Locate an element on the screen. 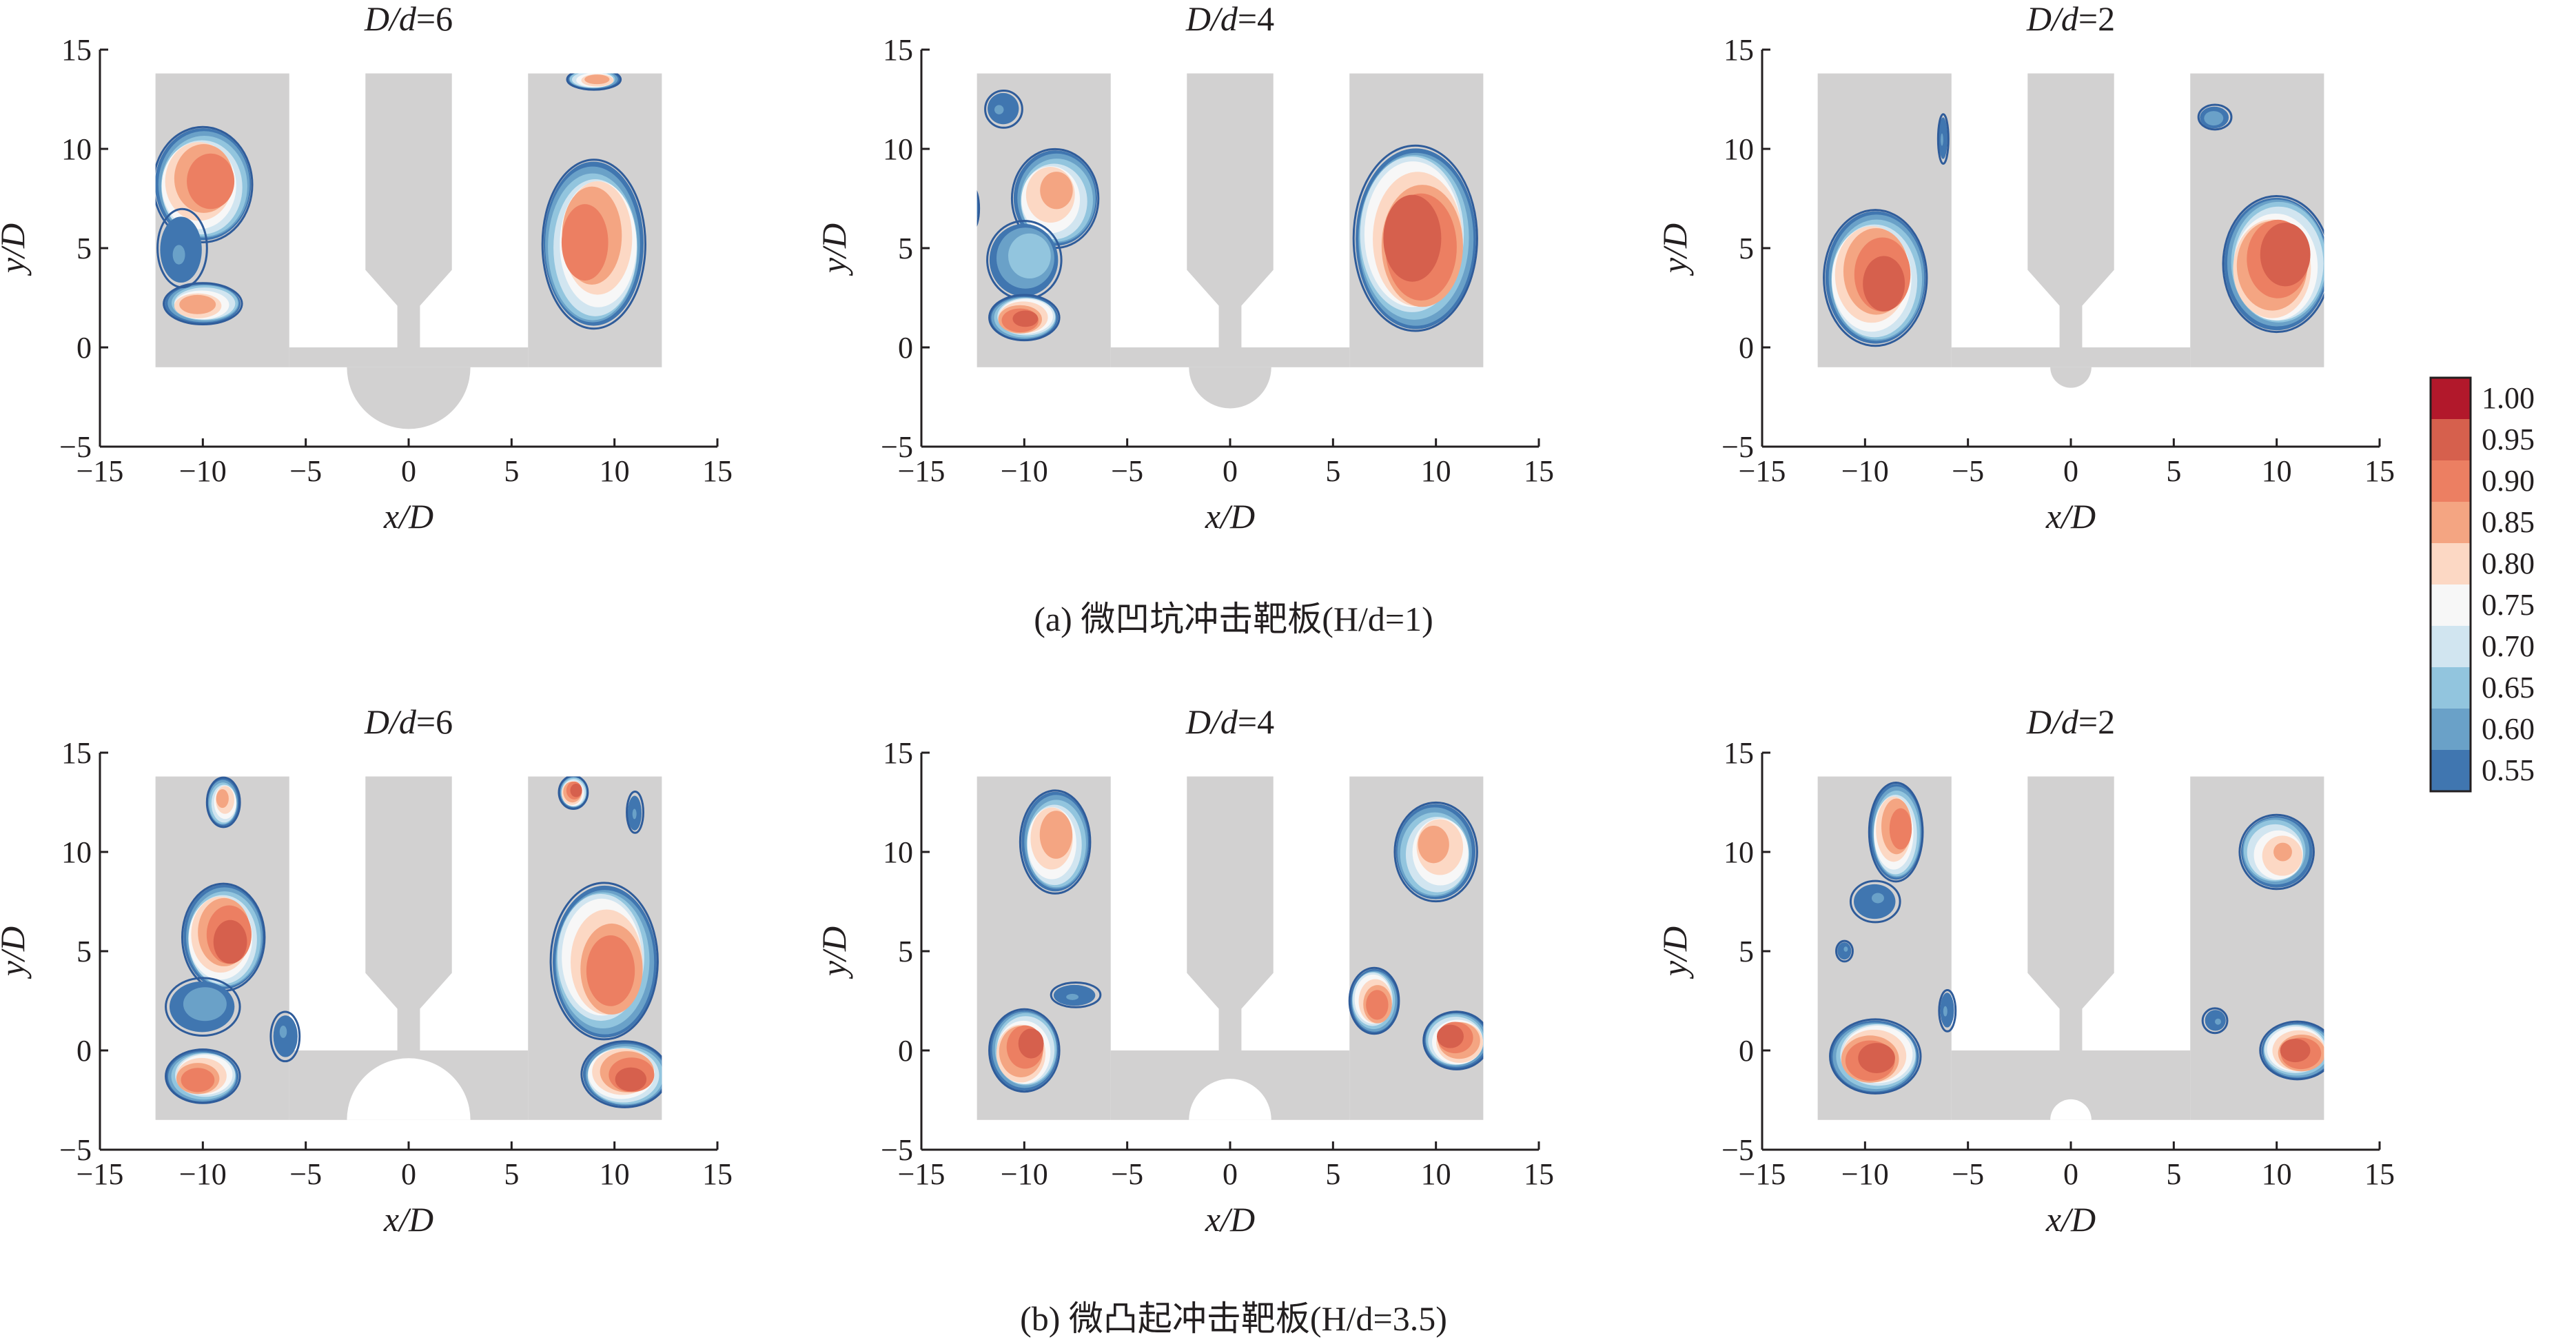 The width and height of the screenshot is (2576, 1342). panel-0-2: −15 −10 −5 0 5 10 15 −5 0 5 10 15 x/D y/D D/d=2 is located at coordinates (2025, 268).